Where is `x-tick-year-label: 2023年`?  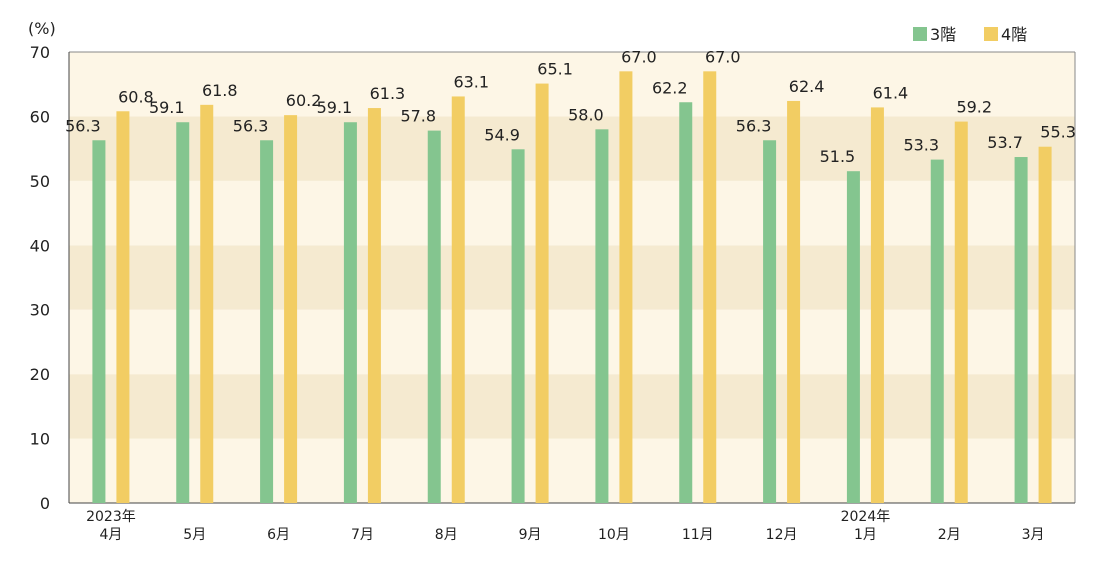
x-tick-year-label: 2023年 is located at coordinates (111, 517).